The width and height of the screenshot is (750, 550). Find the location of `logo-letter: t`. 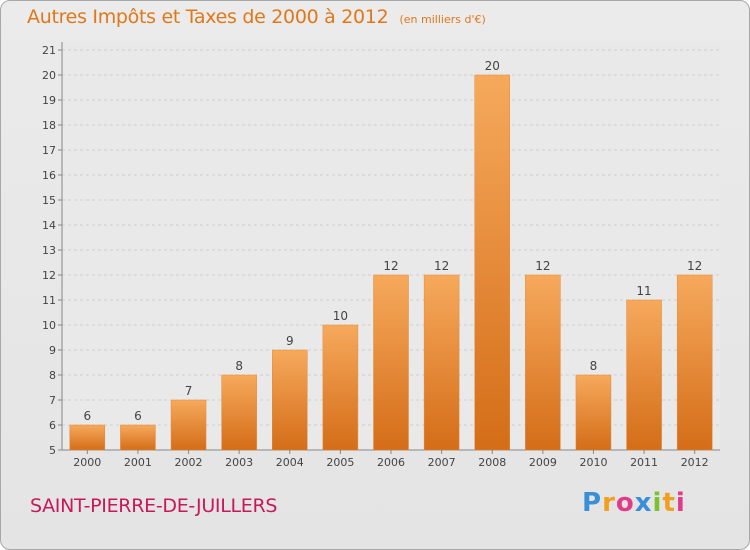

logo-letter: t is located at coordinates (669, 503).